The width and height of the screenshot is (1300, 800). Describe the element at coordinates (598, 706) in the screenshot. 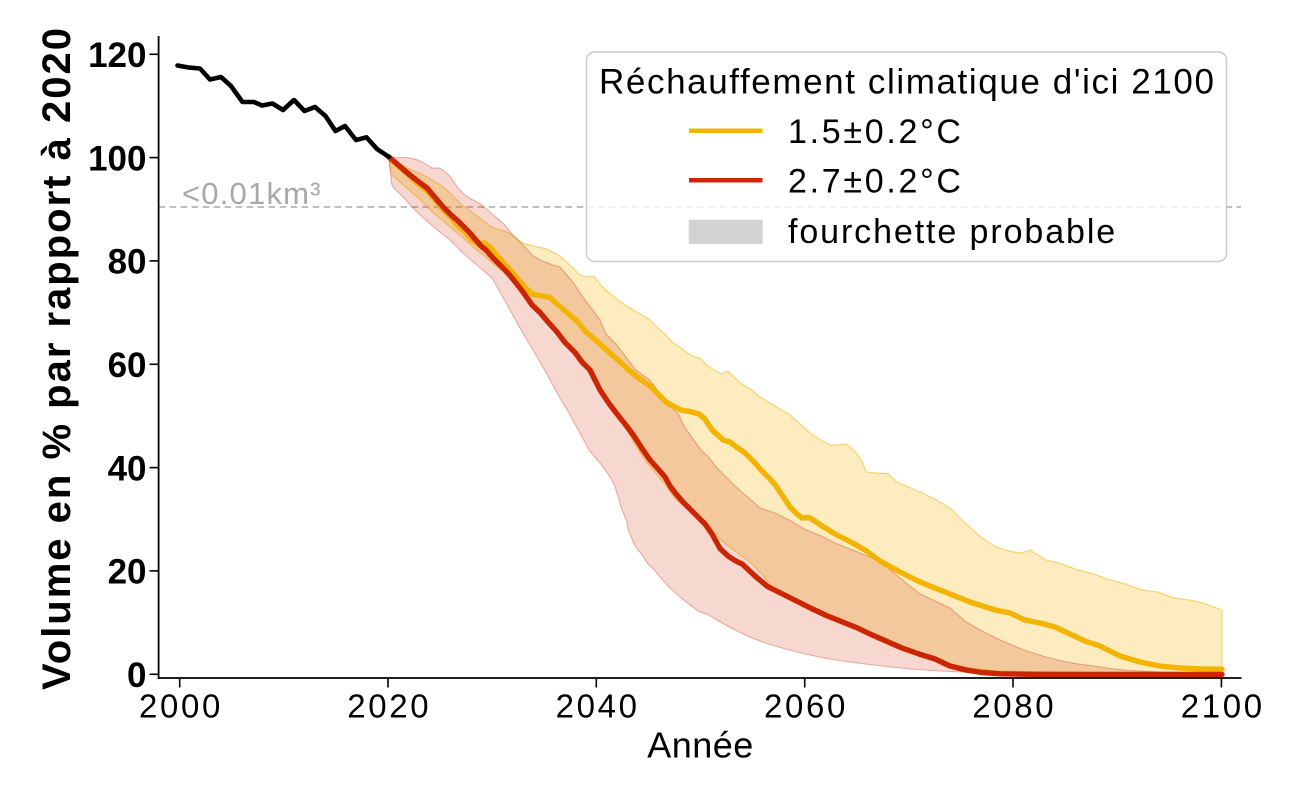

I see `svg-text: 2040` at that location.